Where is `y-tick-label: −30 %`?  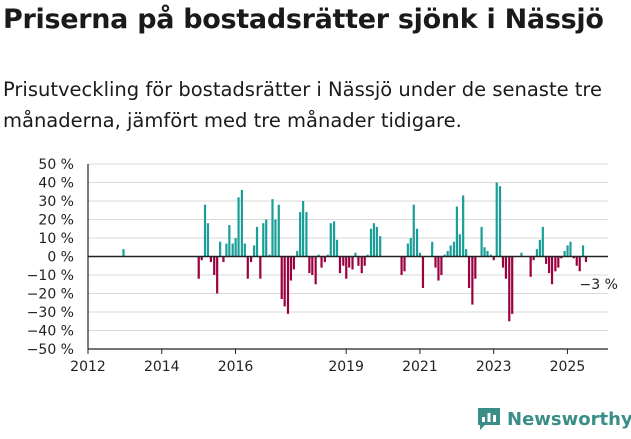 y-tick-label: −30 % is located at coordinates (50, 313).